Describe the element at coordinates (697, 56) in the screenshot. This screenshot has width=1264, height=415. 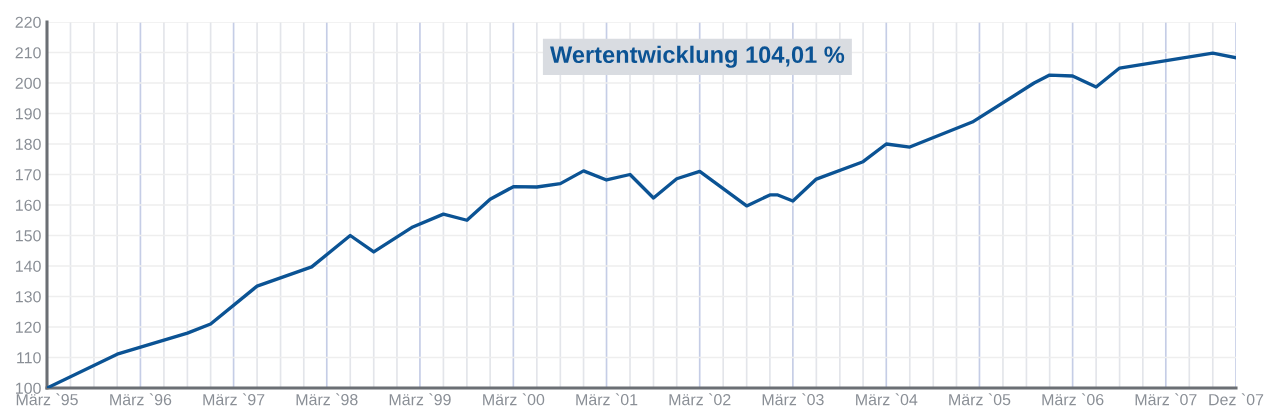
I see `annotation: Wertentwicklung 104,01 %` at that location.